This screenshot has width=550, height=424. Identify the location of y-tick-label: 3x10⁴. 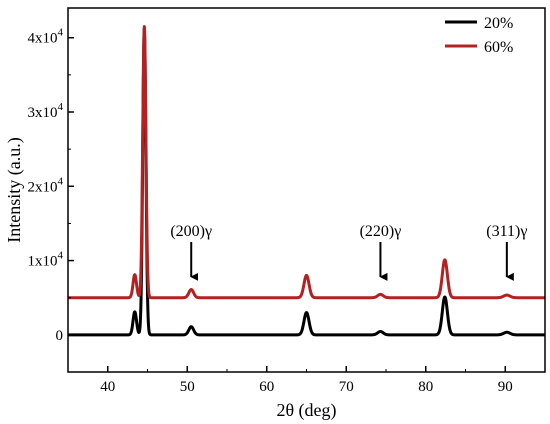
(46, 111).